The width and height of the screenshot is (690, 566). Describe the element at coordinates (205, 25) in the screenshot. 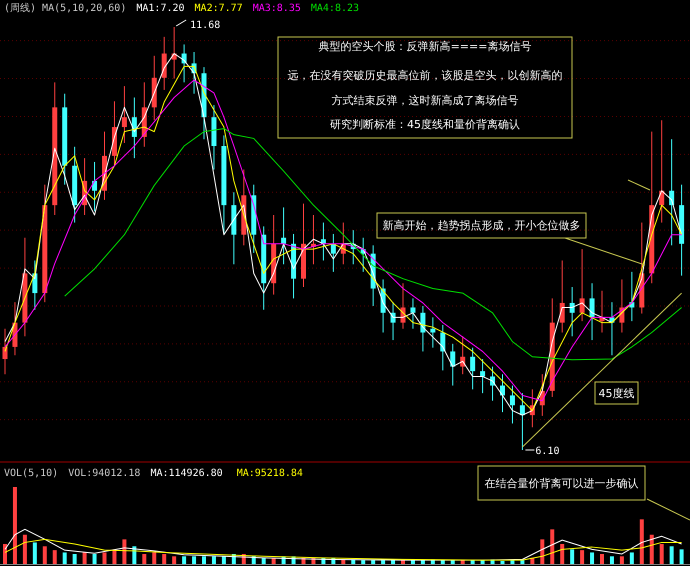

I see `annotation: 11.68` at that location.